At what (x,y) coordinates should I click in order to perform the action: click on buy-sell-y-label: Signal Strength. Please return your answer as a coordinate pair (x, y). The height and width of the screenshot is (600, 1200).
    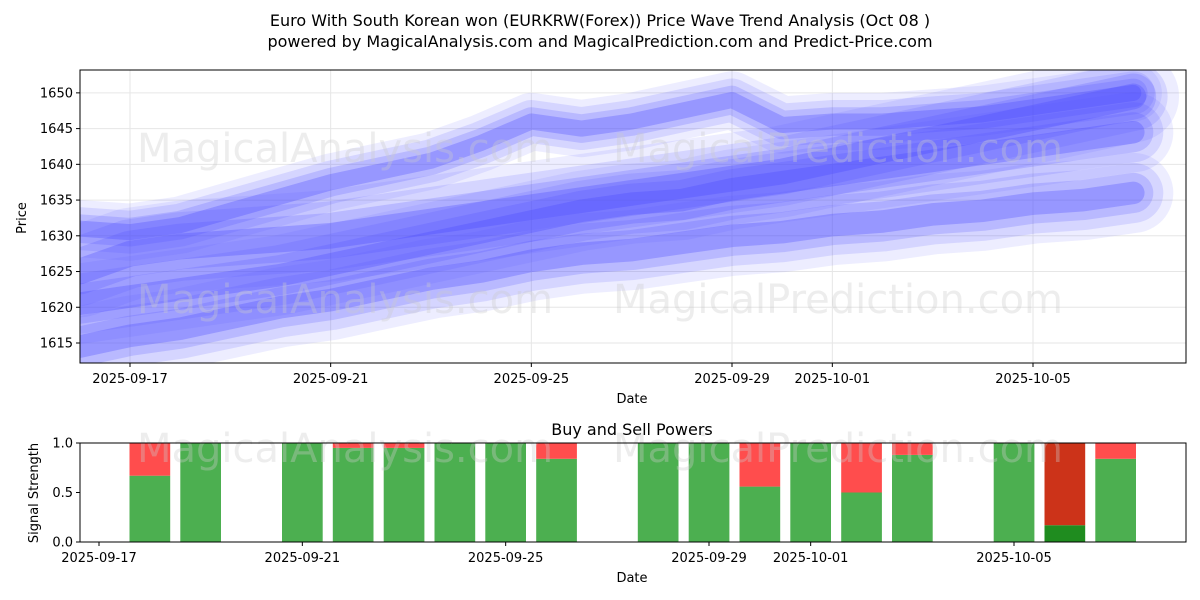
    Looking at the image, I should click on (34, 493).